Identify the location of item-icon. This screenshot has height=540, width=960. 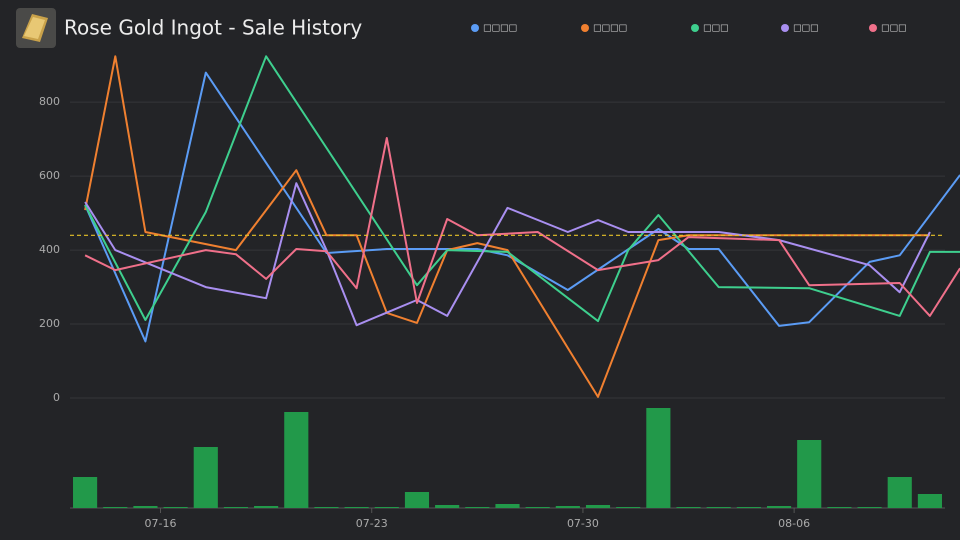
(36, 28).